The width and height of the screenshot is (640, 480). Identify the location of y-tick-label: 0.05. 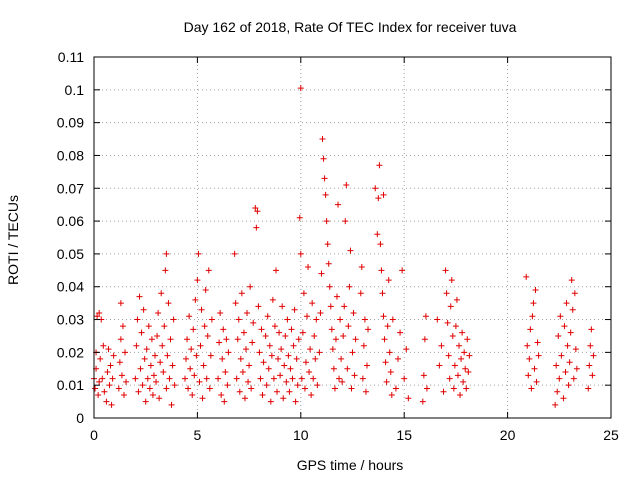
(70, 254).